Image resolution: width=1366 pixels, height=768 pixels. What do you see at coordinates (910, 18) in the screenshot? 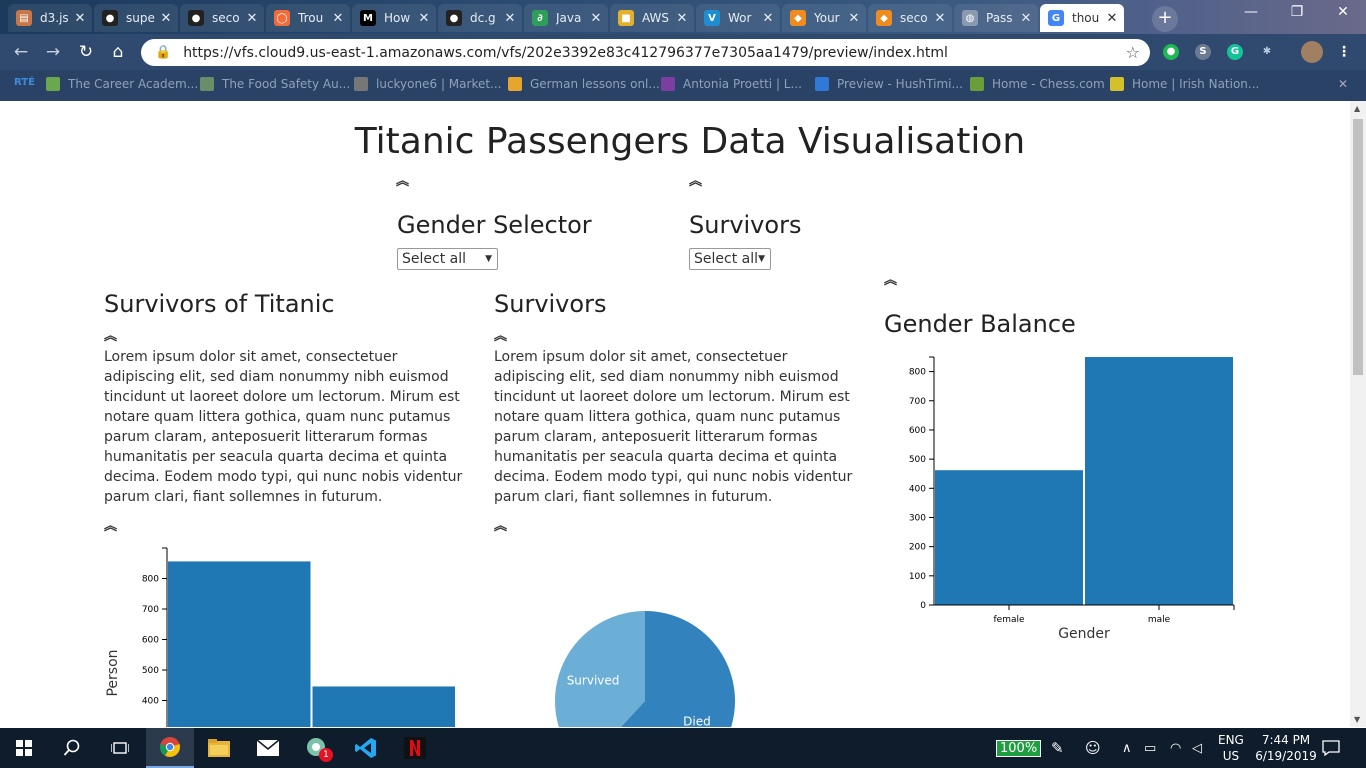
I see `browser-tab: ◆ seco ✕` at bounding box center [910, 18].